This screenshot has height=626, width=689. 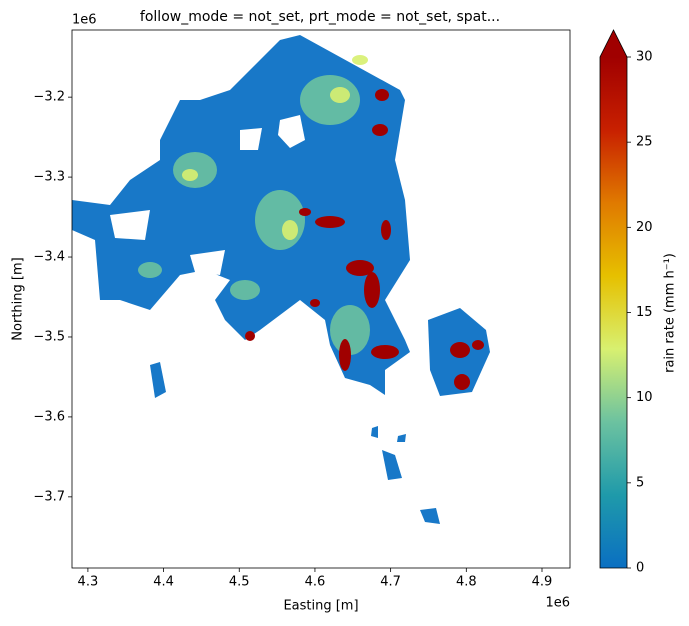 What do you see at coordinates (49, 416) in the screenshot?
I see `y-tick-label: −3.6` at bounding box center [49, 416].